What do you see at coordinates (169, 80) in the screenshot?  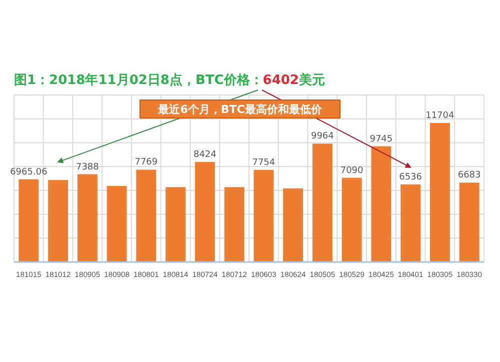 I see `chart-title: 图1：2018年11月02日8点，BTC价格：6402美元` at bounding box center [169, 80].